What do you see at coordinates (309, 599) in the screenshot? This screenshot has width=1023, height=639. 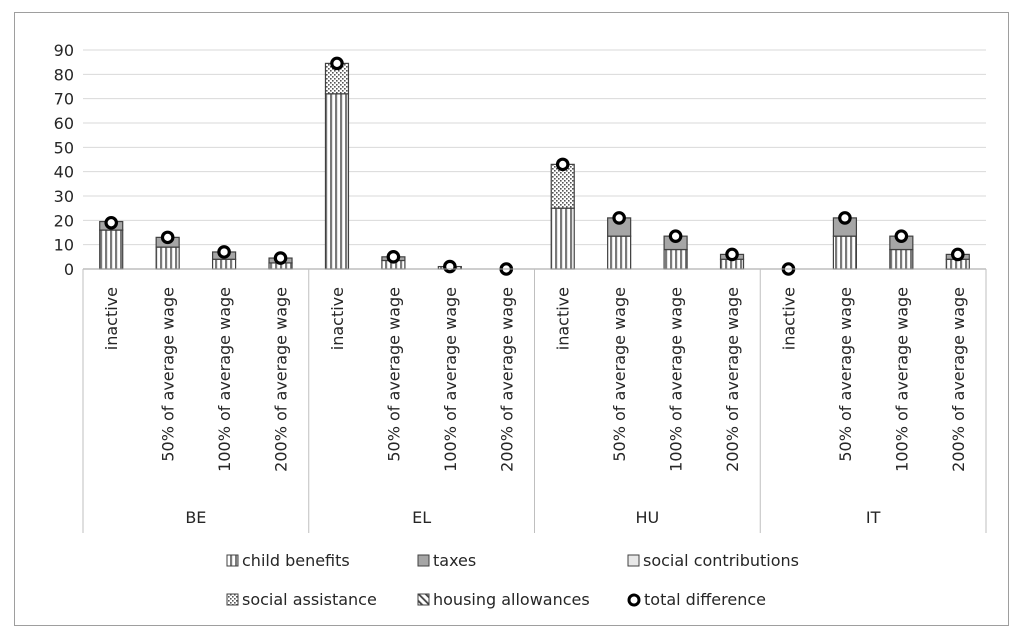 I see `legend-label: social assistance` at bounding box center [309, 599].